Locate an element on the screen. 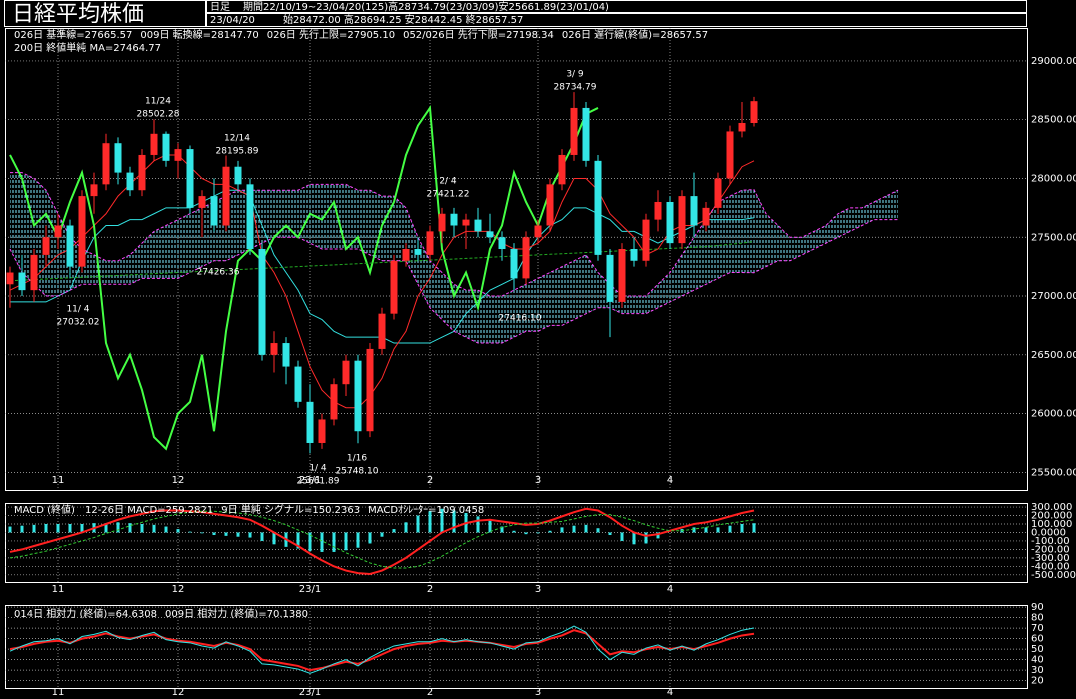  y-tick-label: 40 is located at coordinates (1037, 660).